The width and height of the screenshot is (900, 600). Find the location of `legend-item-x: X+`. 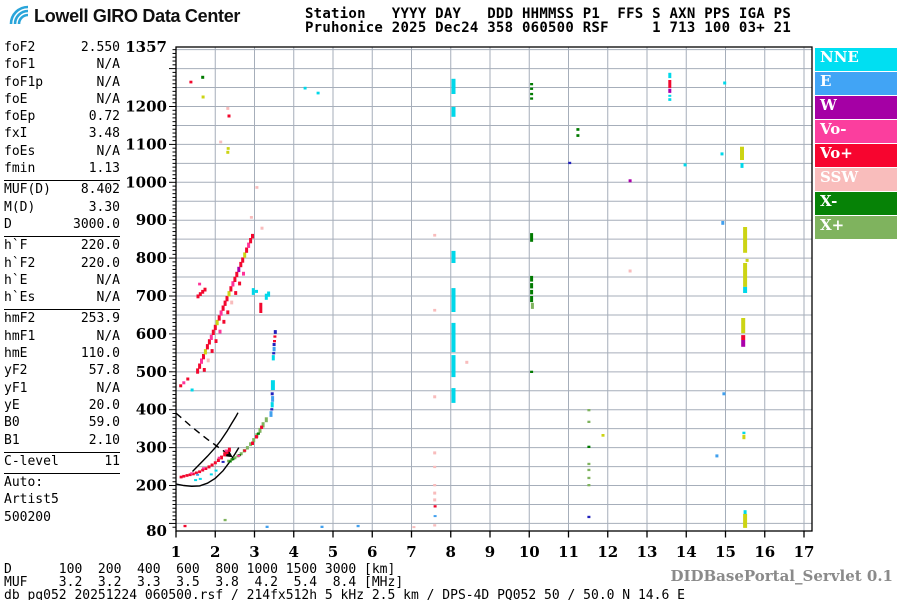

legend-item-x: X+ is located at coordinates (856, 227).